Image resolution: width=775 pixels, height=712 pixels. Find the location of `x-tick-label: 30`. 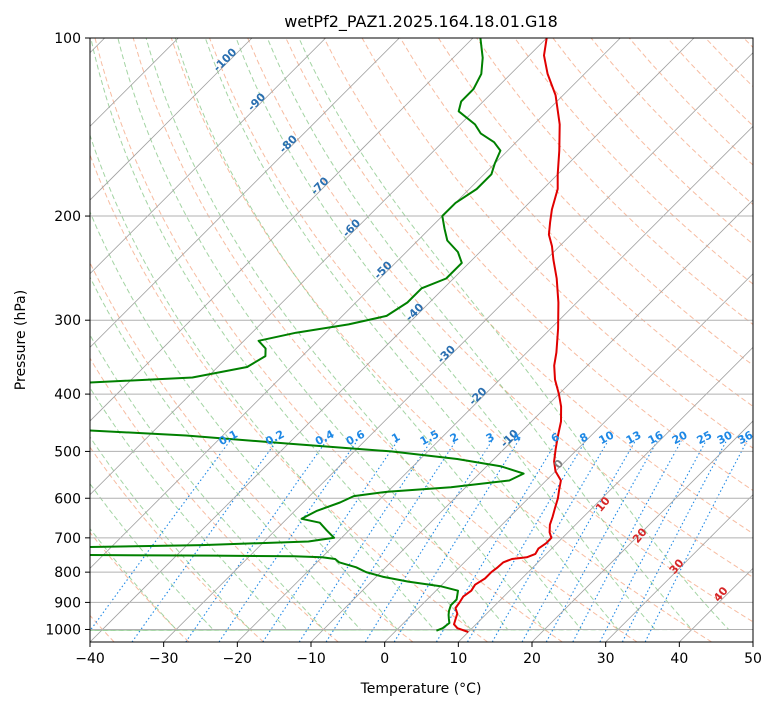

x-tick-label: 30 is located at coordinates (606, 659).